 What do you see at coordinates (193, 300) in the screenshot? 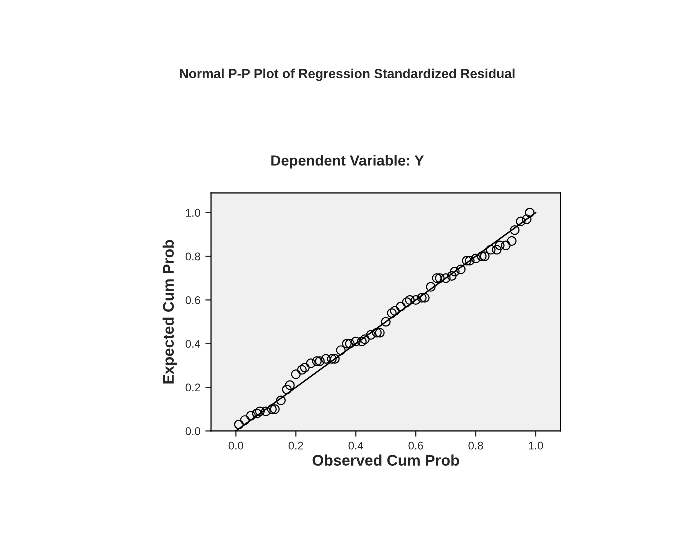
I see `y-tick-label: 0.6` at bounding box center [193, 300].